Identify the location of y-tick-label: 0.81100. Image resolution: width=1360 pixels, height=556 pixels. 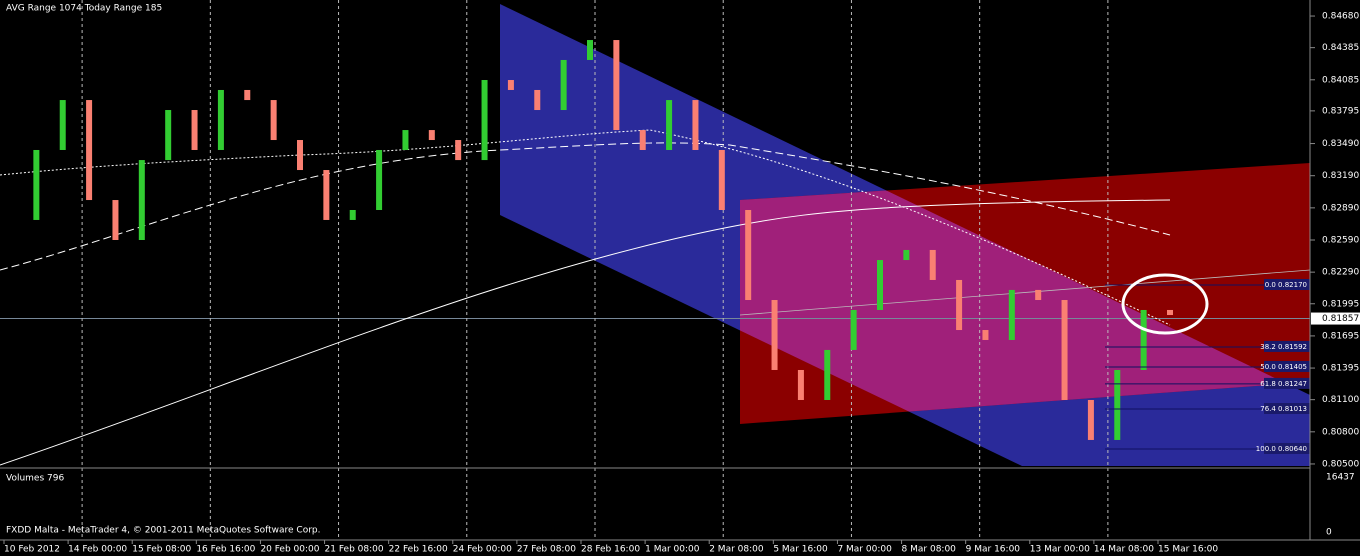
(1340, 400).